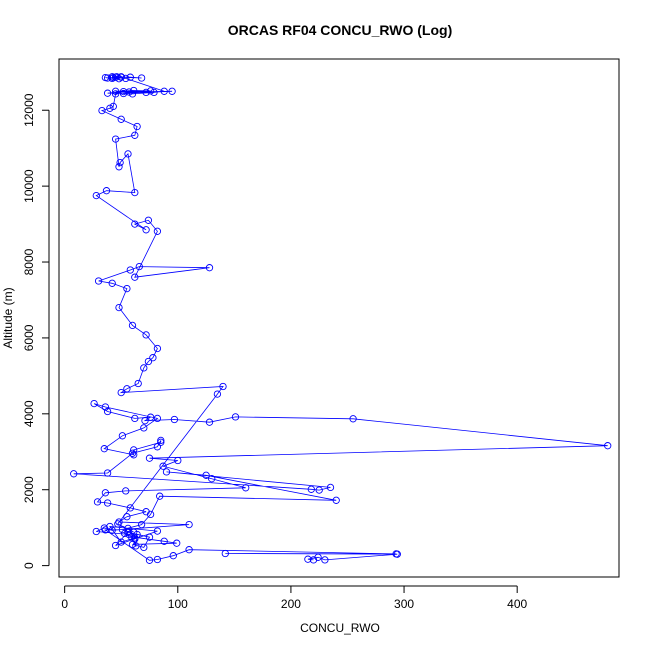 This screenshot has height=650, width=650. Describe the element at coordinates (29, 261) in the screenshot. I see `y-tick-label: 8000` at that location.